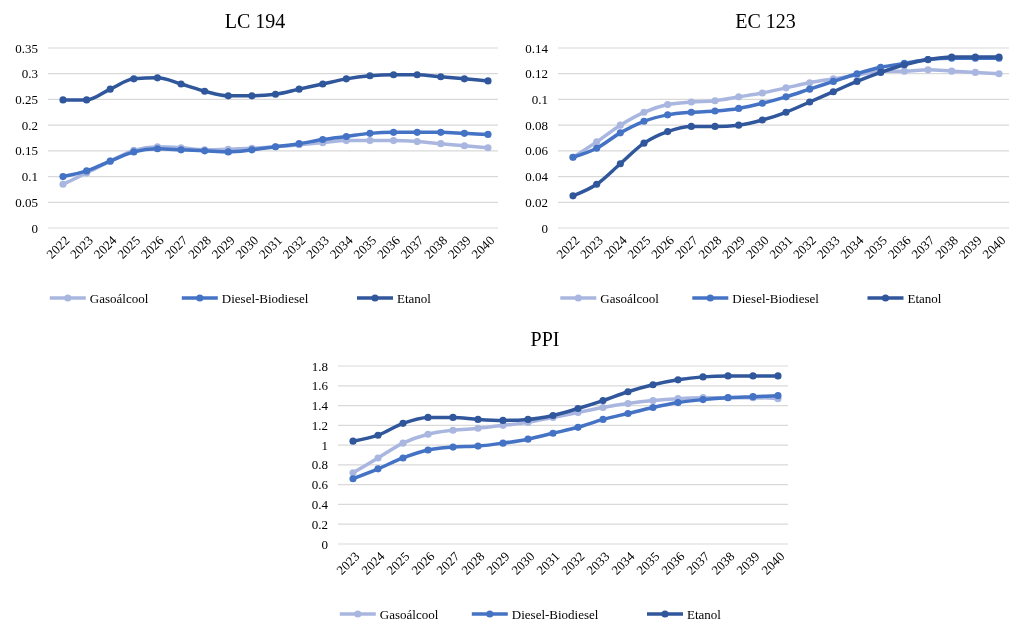  I want to click on y-tick-label: 1.6, so click(320, 386).